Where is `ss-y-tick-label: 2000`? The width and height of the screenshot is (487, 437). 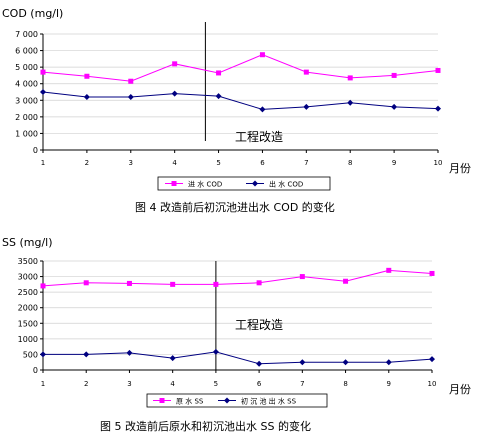 ss-y-tick-label: 2000 is located at coordinates (28, 308).